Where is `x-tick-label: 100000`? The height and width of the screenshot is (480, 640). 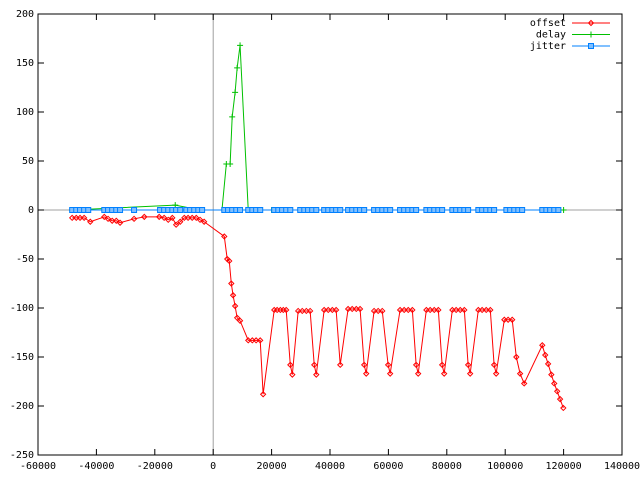
x-tick-label: 100000 is located at coordinates (505, 466).